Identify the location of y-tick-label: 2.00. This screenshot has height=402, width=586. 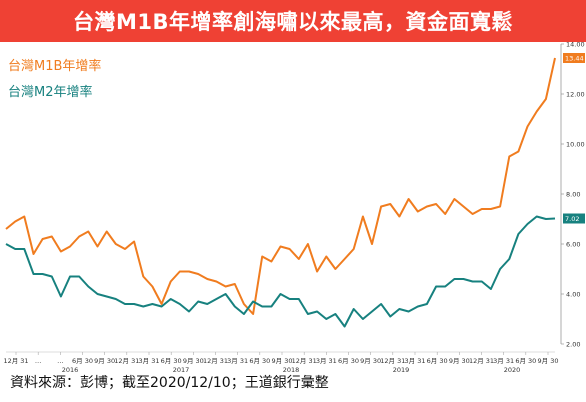
(573, 345).